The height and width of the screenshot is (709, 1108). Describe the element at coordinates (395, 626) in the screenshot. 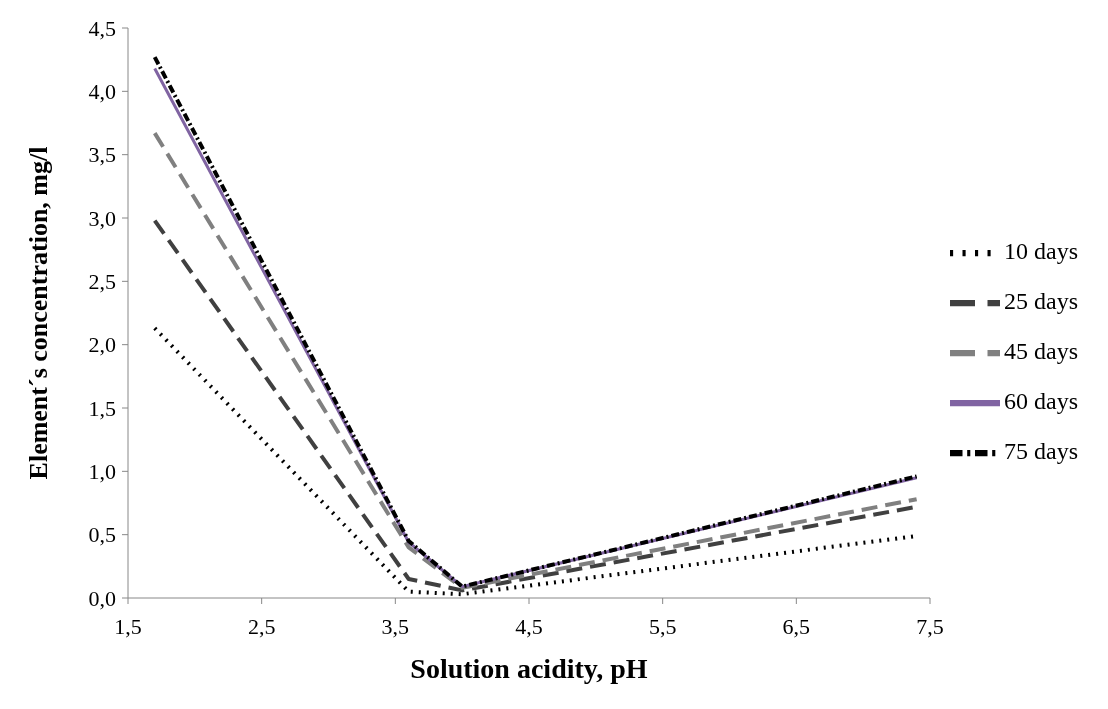

I see `x-tick-label: 3,5` at that location.